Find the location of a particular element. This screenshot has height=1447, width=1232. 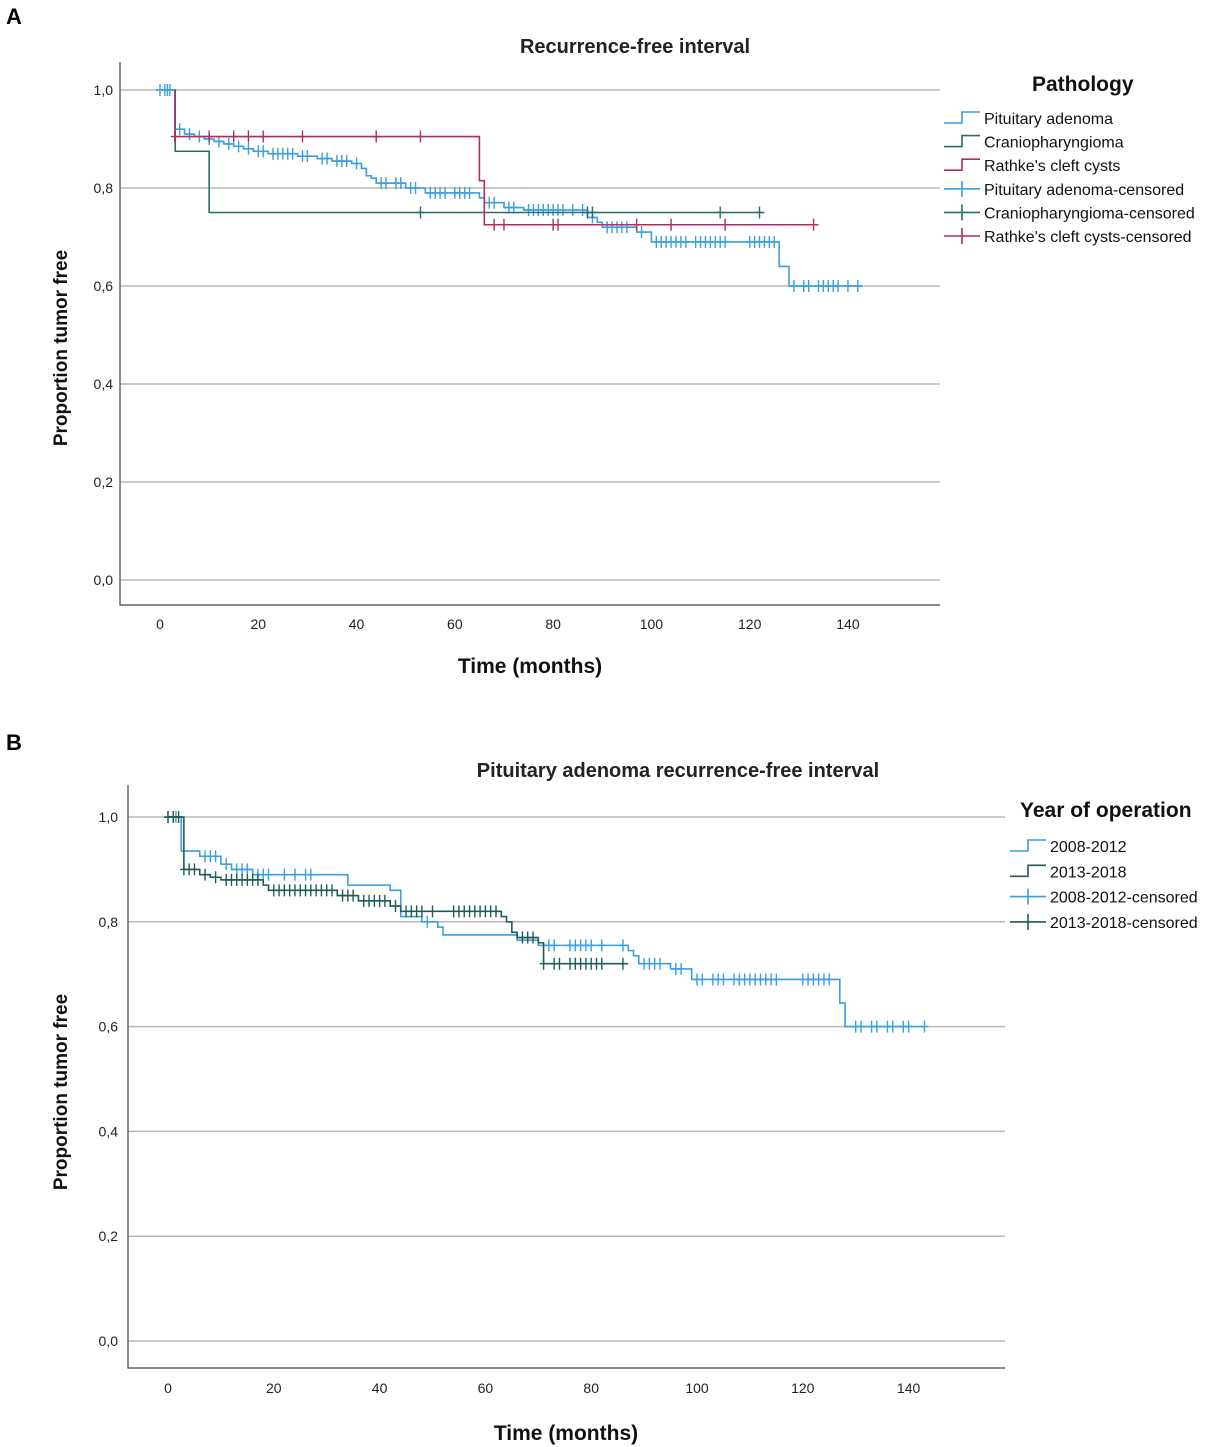

legend-label: Rathke's cleft cysts is located at coordinates (1052, 166).